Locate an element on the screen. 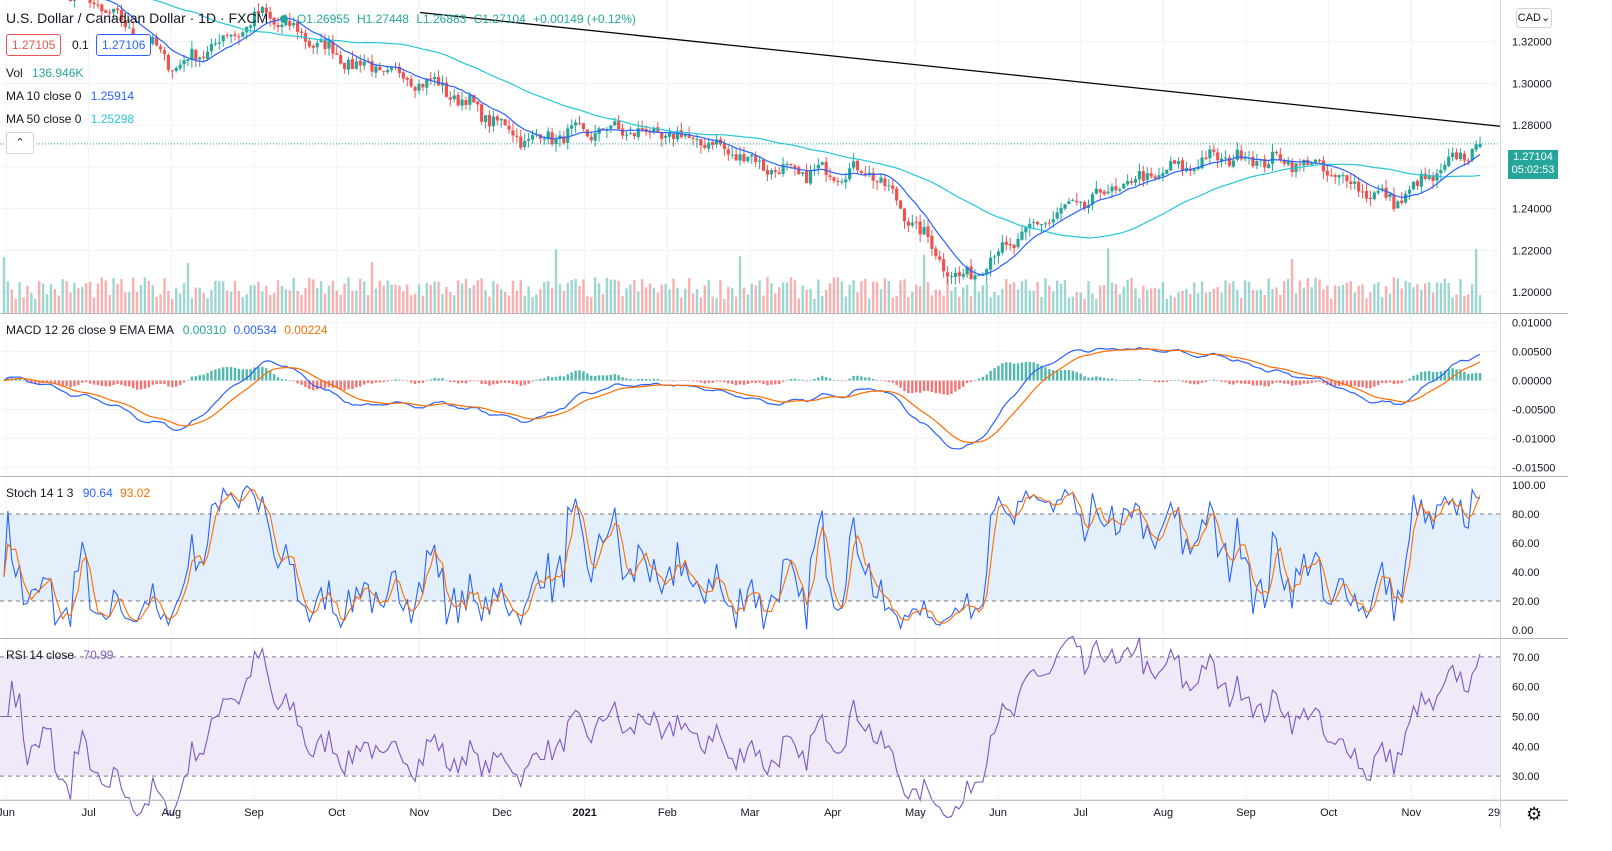 This screenshot has height=851, width=1612. stoch-legend: Stoch 14 1 3 90.64 93.02 is located at coordinates (78, 493).